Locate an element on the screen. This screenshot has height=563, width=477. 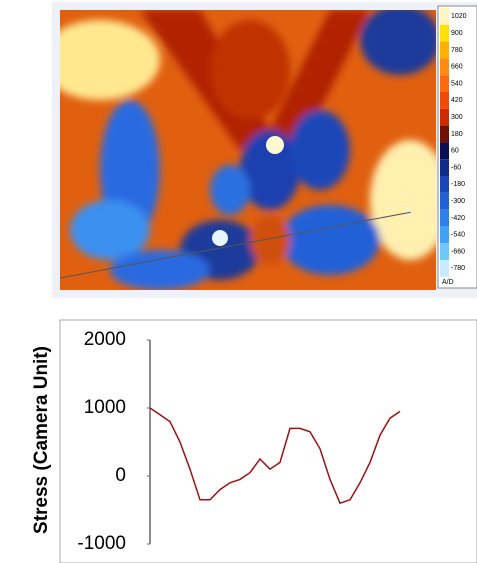
legend-label: -180 is located at coordinates (458, 184).